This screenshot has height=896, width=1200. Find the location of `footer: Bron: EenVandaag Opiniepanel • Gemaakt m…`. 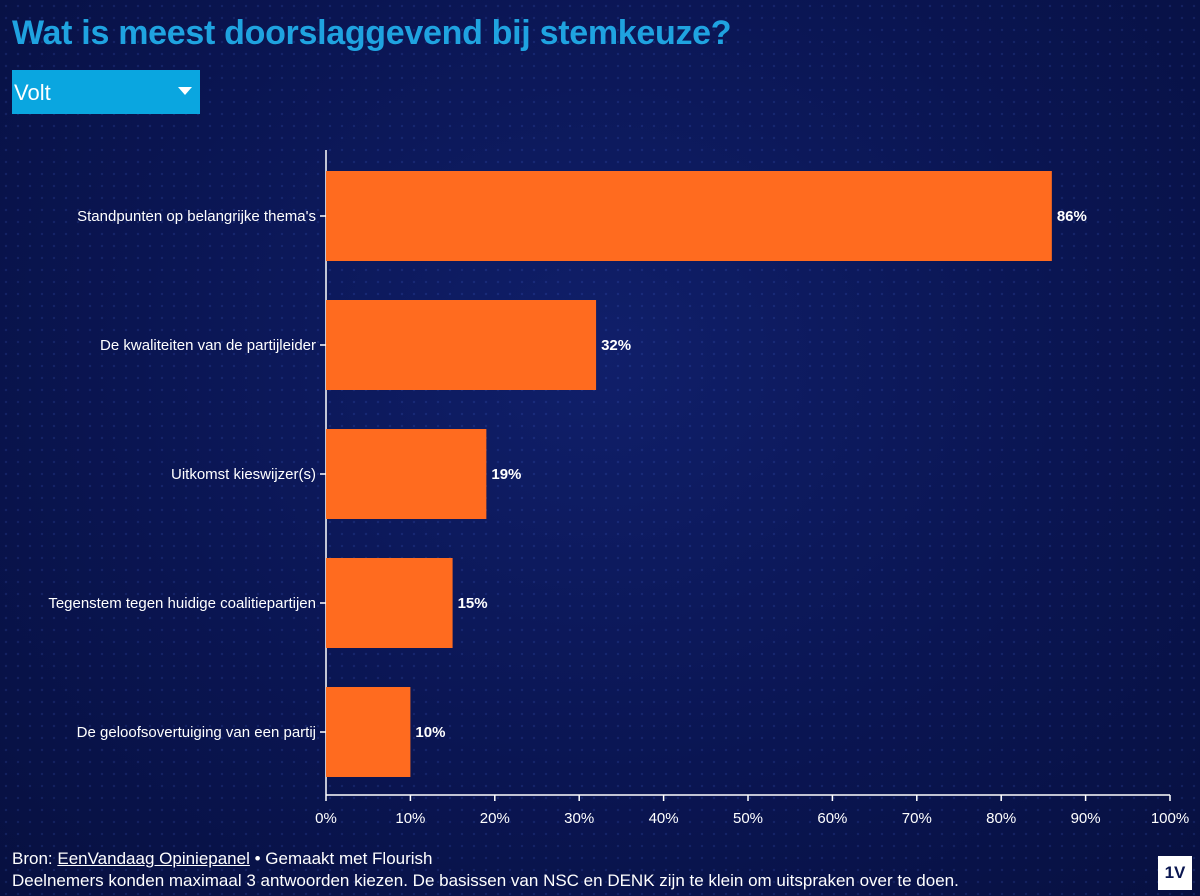

footer: Bron: EenVandaag Opiniepanel • Gemaakt m… is located at coordinates (485, 870).